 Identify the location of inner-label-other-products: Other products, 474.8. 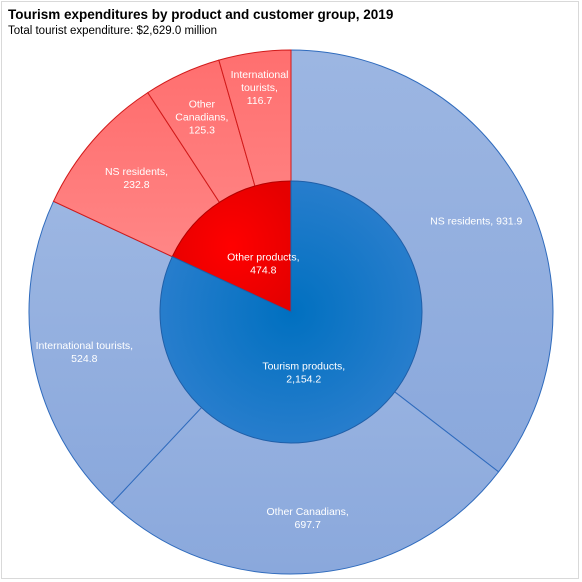
(263, 263).